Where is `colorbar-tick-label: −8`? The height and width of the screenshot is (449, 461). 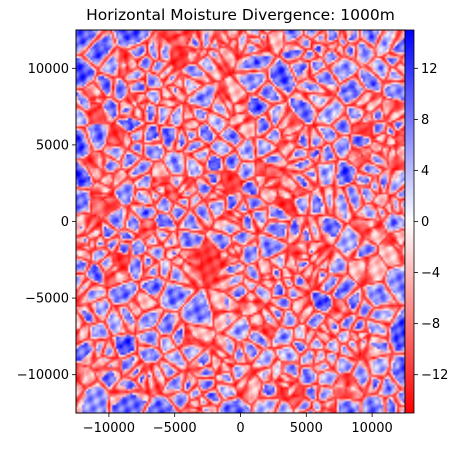
colorbar-tick-label: −8 is located at coordinates (430, 324).